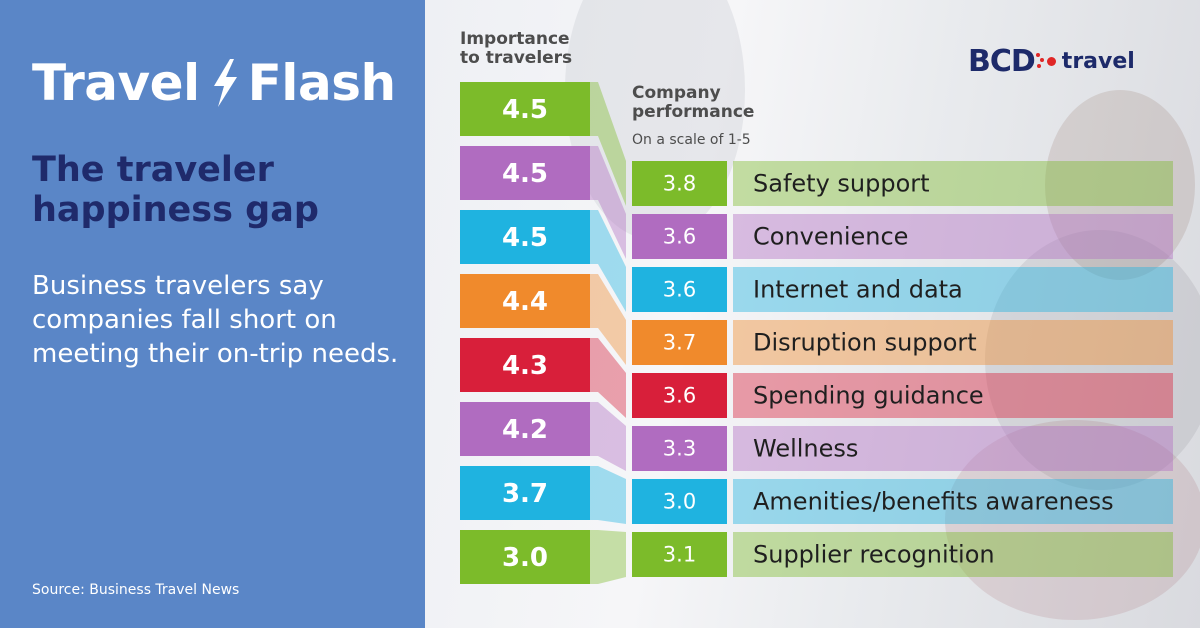 This screenshot has height=628, width=1200. I want to click on importance-header-text: Importance to travelers, so click(516, 48).